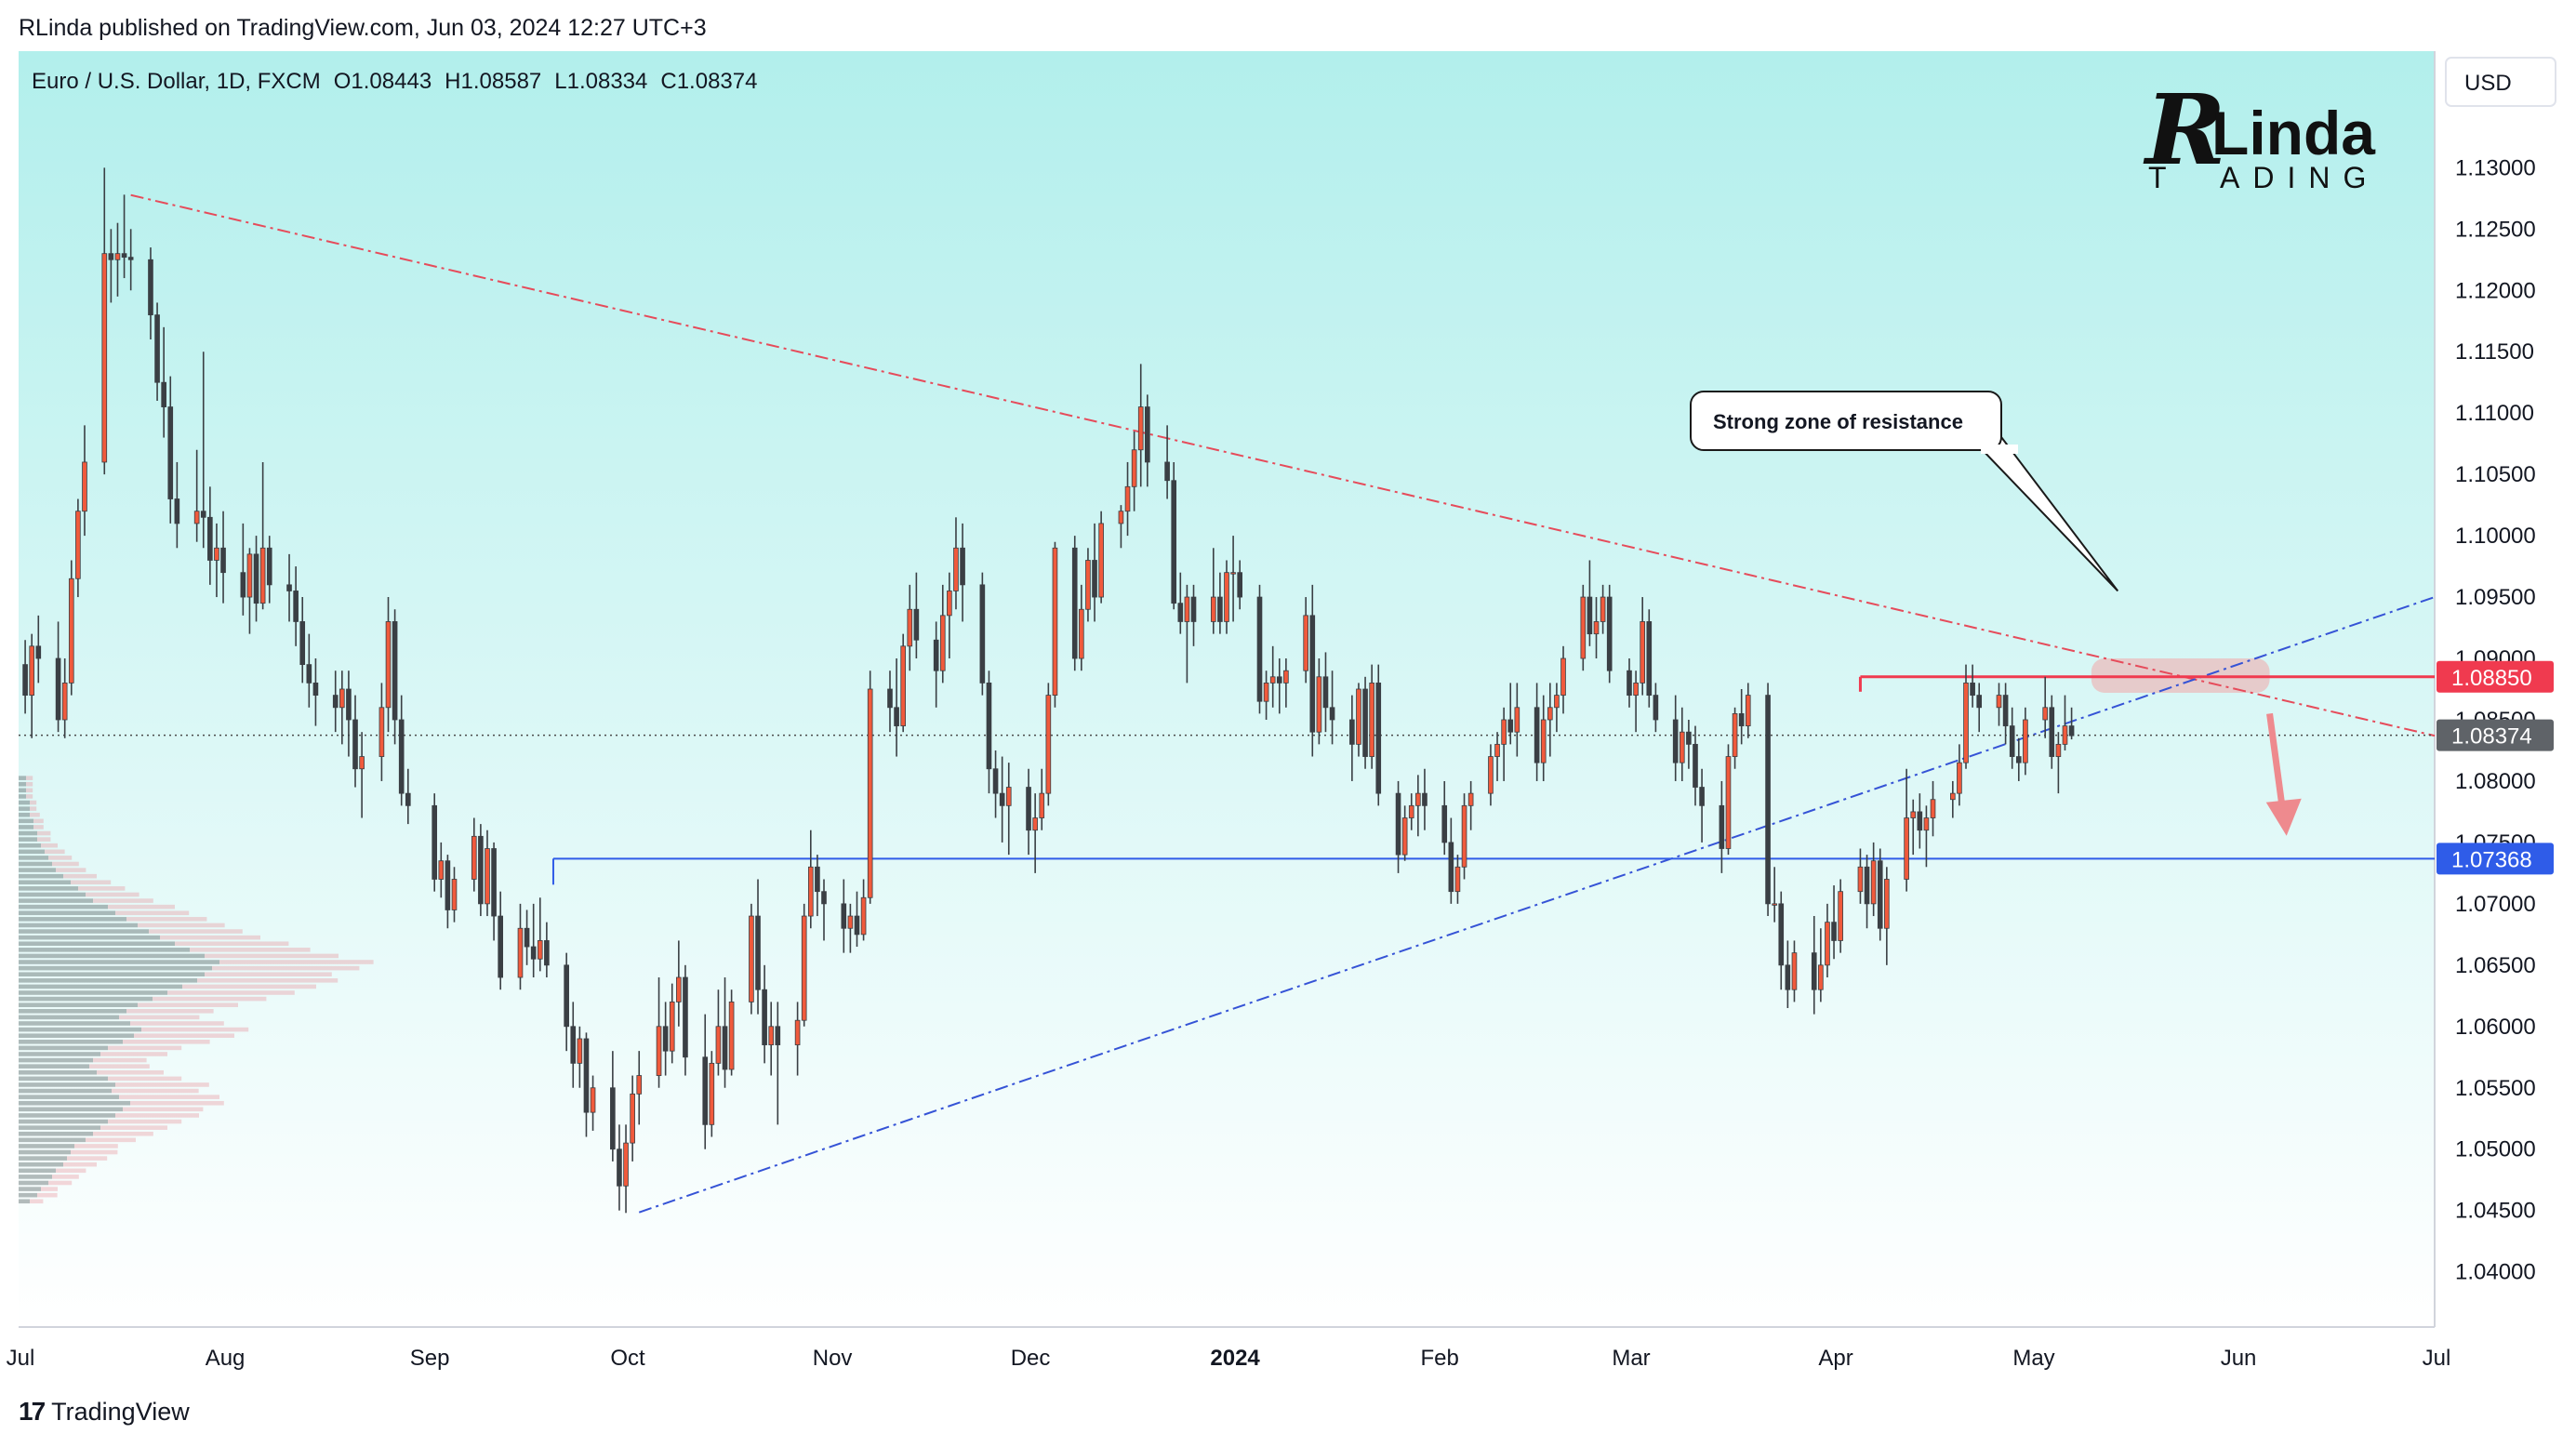 Image resolution: width=2576 pixels, height=1447 pixels. Describe the element at coordinates (1904, 492) in the screenshot. I see `annotation-callout: Strong zone of resistance` at that location.